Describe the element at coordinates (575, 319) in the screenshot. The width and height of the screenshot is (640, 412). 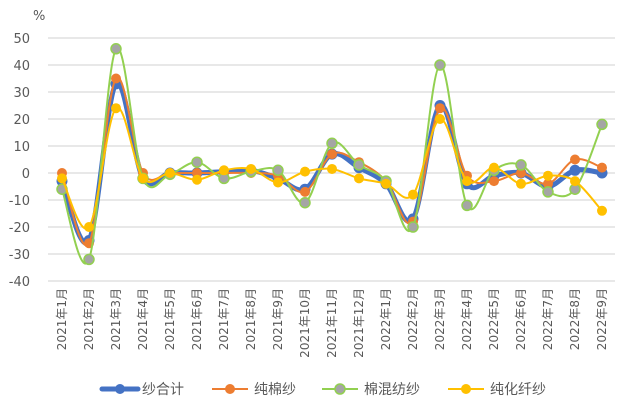
I see `x-tick-label: 2022年8月` at that location.